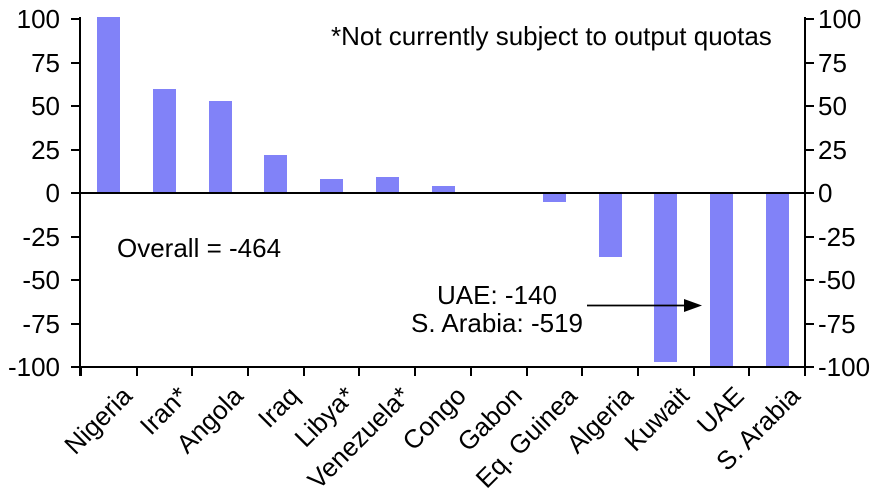  Describe the element at coordinates (52, 193) in the screenshot. I see `y-tick-label-left-0: 0` at that location.